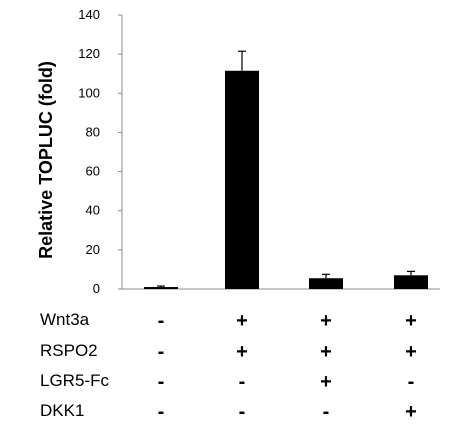  I want to click on y-tick-label: 140, so click(89, 14).